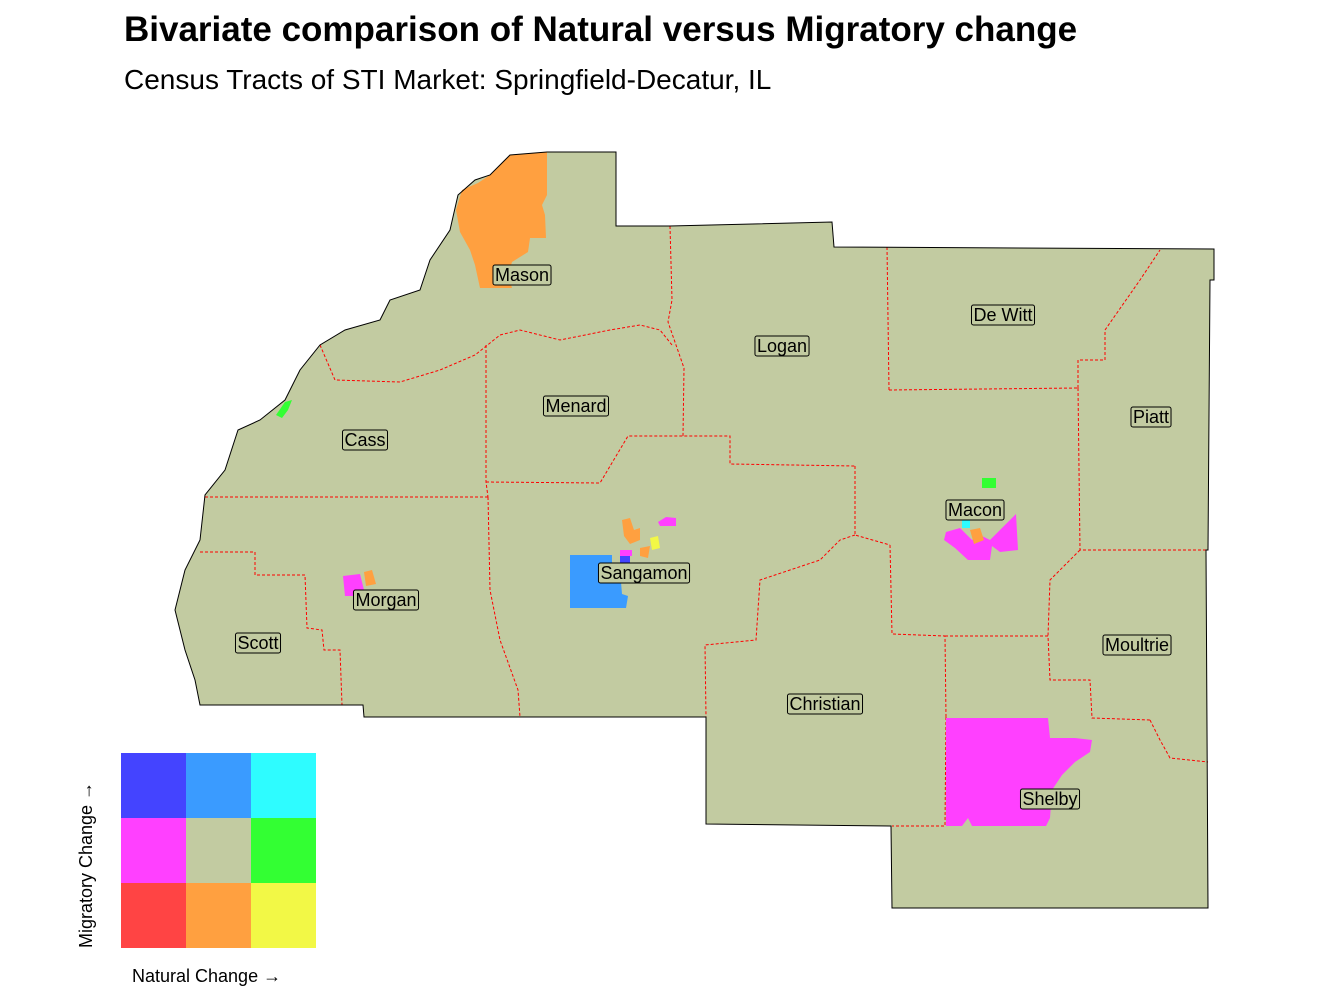 The height and width of the screenshot is (1008, 1344). What do you see at coordinates (1019, 772) in the screenshot?
I see `tract-shelby-magenta` at bounding box center [1019, 772].